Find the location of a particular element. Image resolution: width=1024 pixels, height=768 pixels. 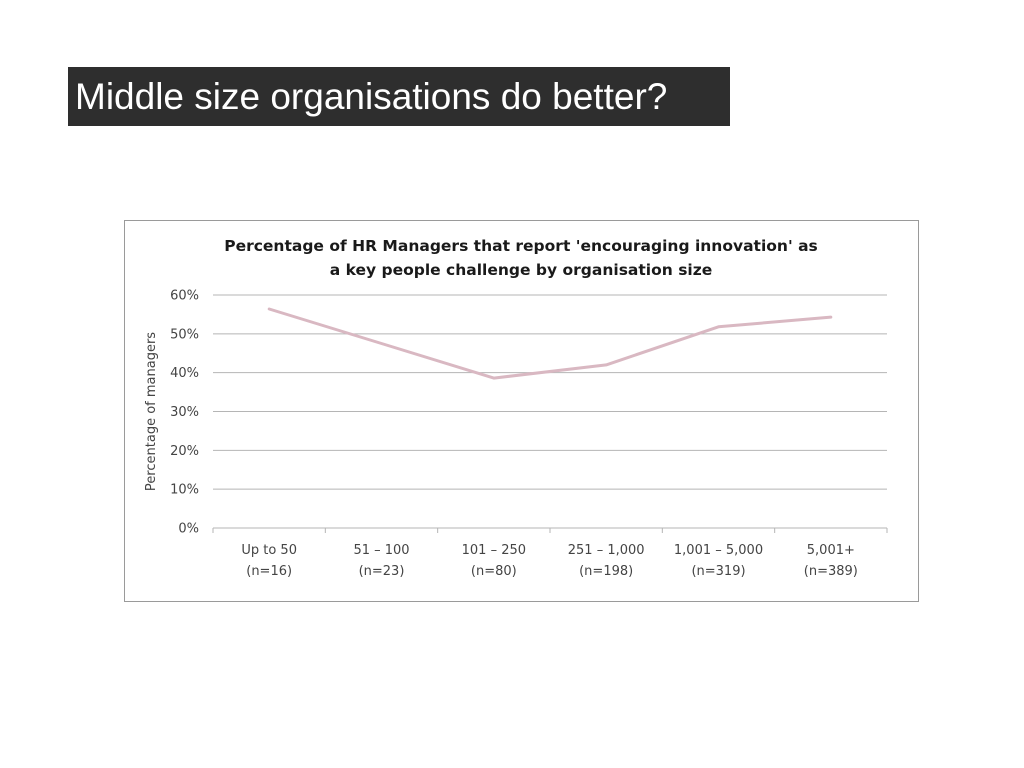

y-tick-label: 20% is located at coordinates (184, 451).